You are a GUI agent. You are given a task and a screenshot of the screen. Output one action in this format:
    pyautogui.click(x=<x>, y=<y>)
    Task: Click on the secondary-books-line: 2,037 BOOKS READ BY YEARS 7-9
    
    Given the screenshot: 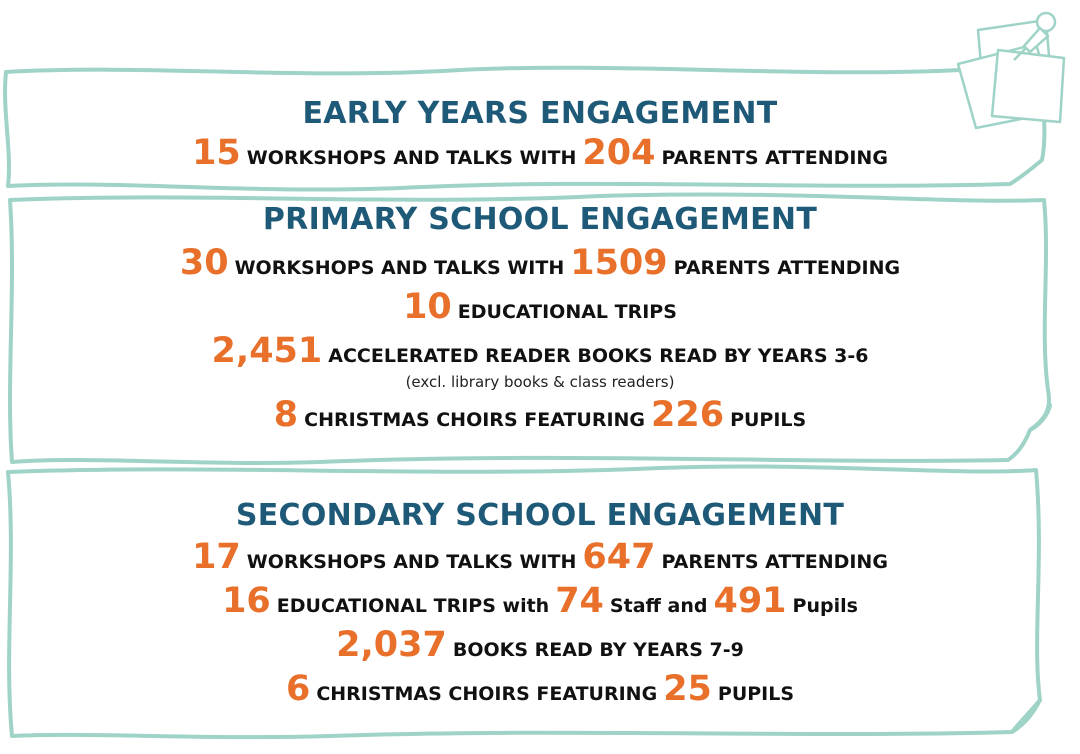 What is the action you would take?
    pyautogui.click(x=540, y=645)
    